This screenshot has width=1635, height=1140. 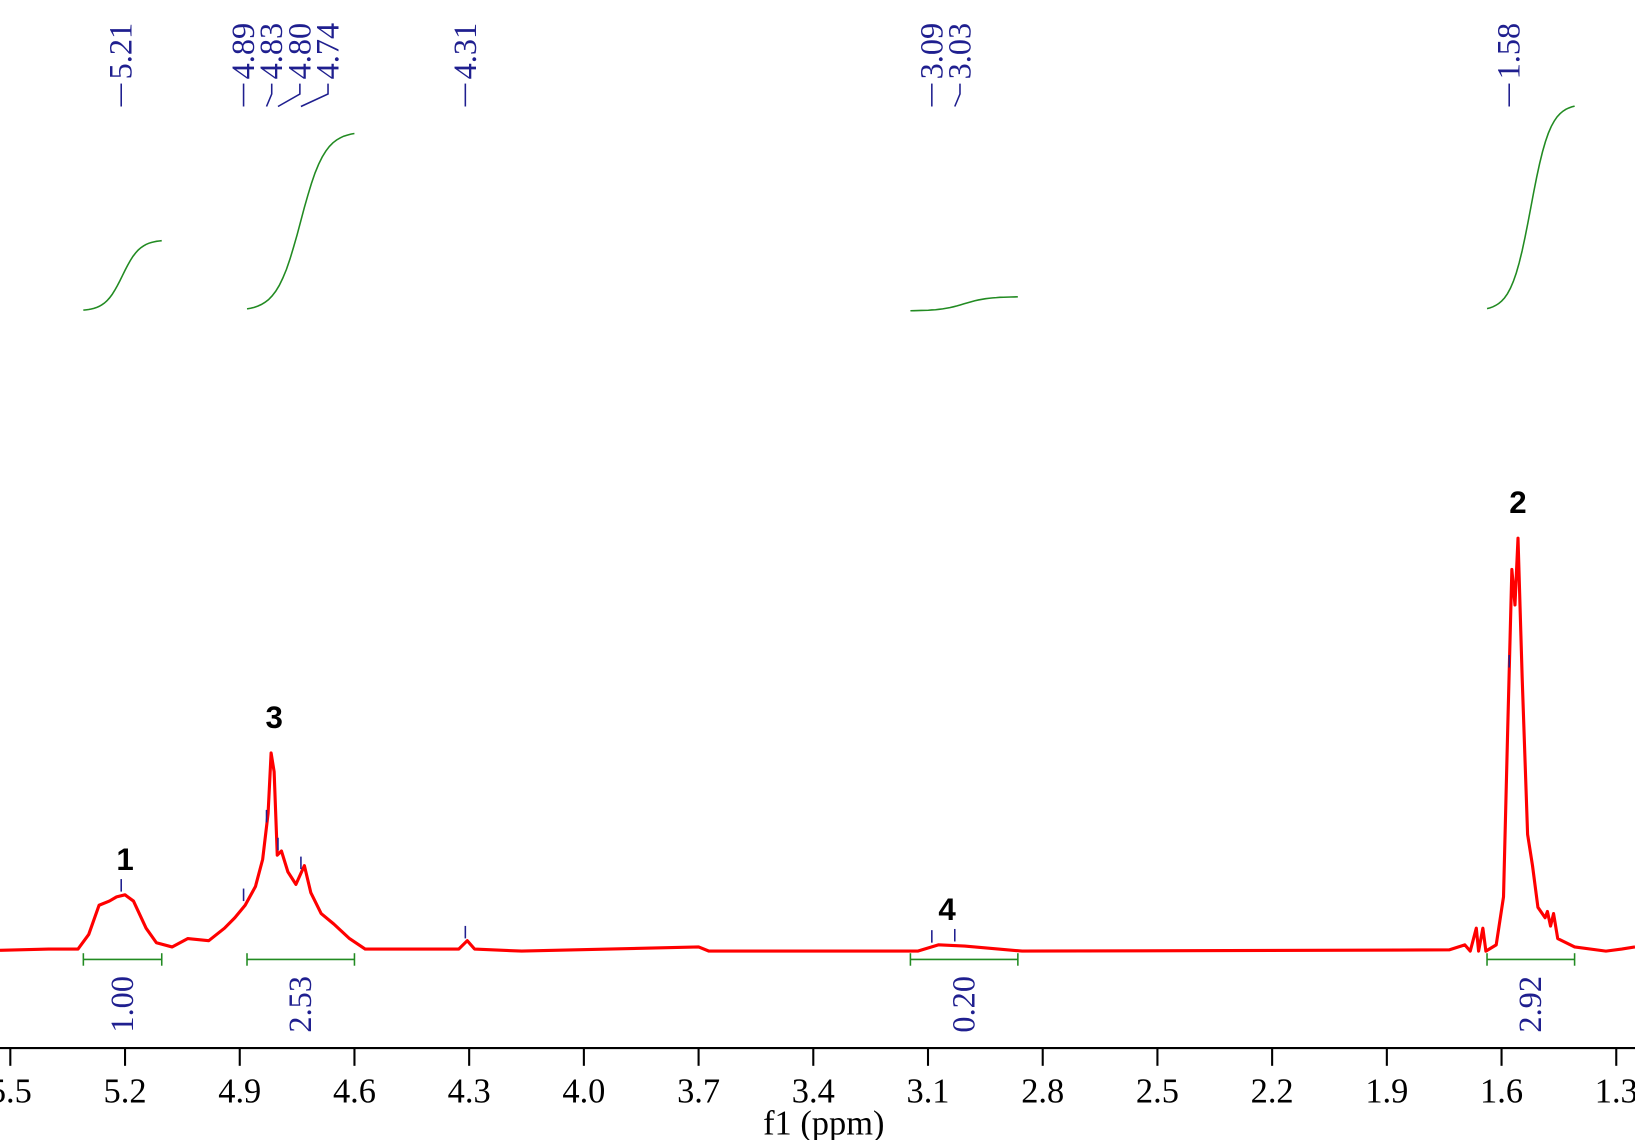 I want to click on integral-label: 0.20, so click(x=964, y=1004).